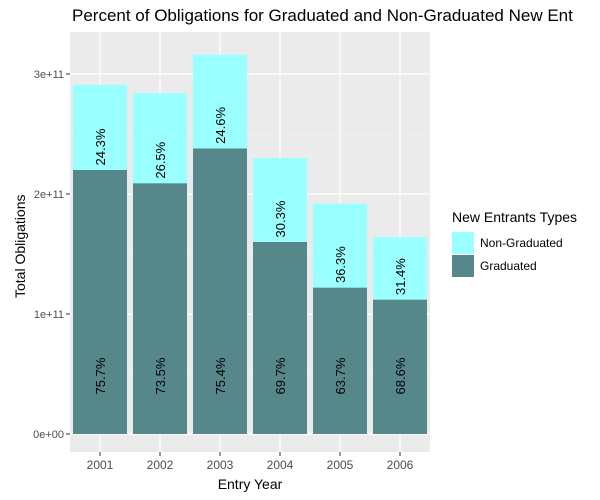  I want to click on legend-key-non-graduated, so click(463, 242).